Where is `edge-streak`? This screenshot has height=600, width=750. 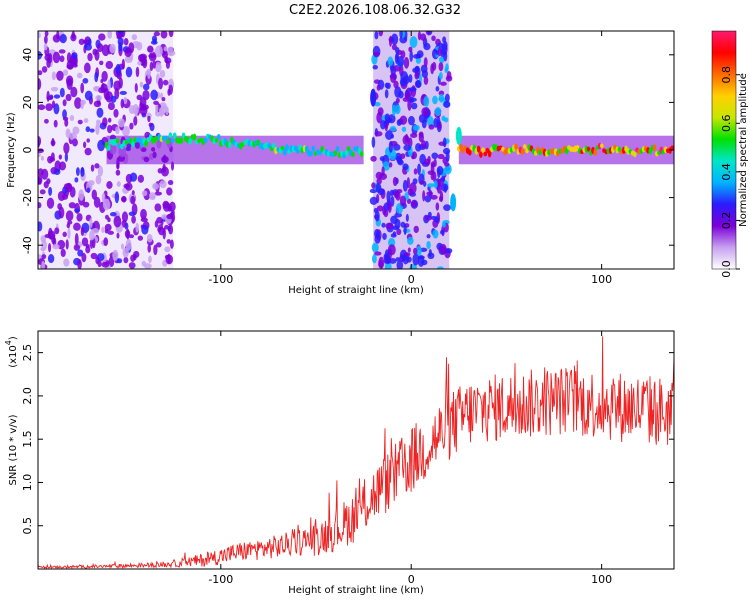
edge-streak is located at coordinates (373, 97).